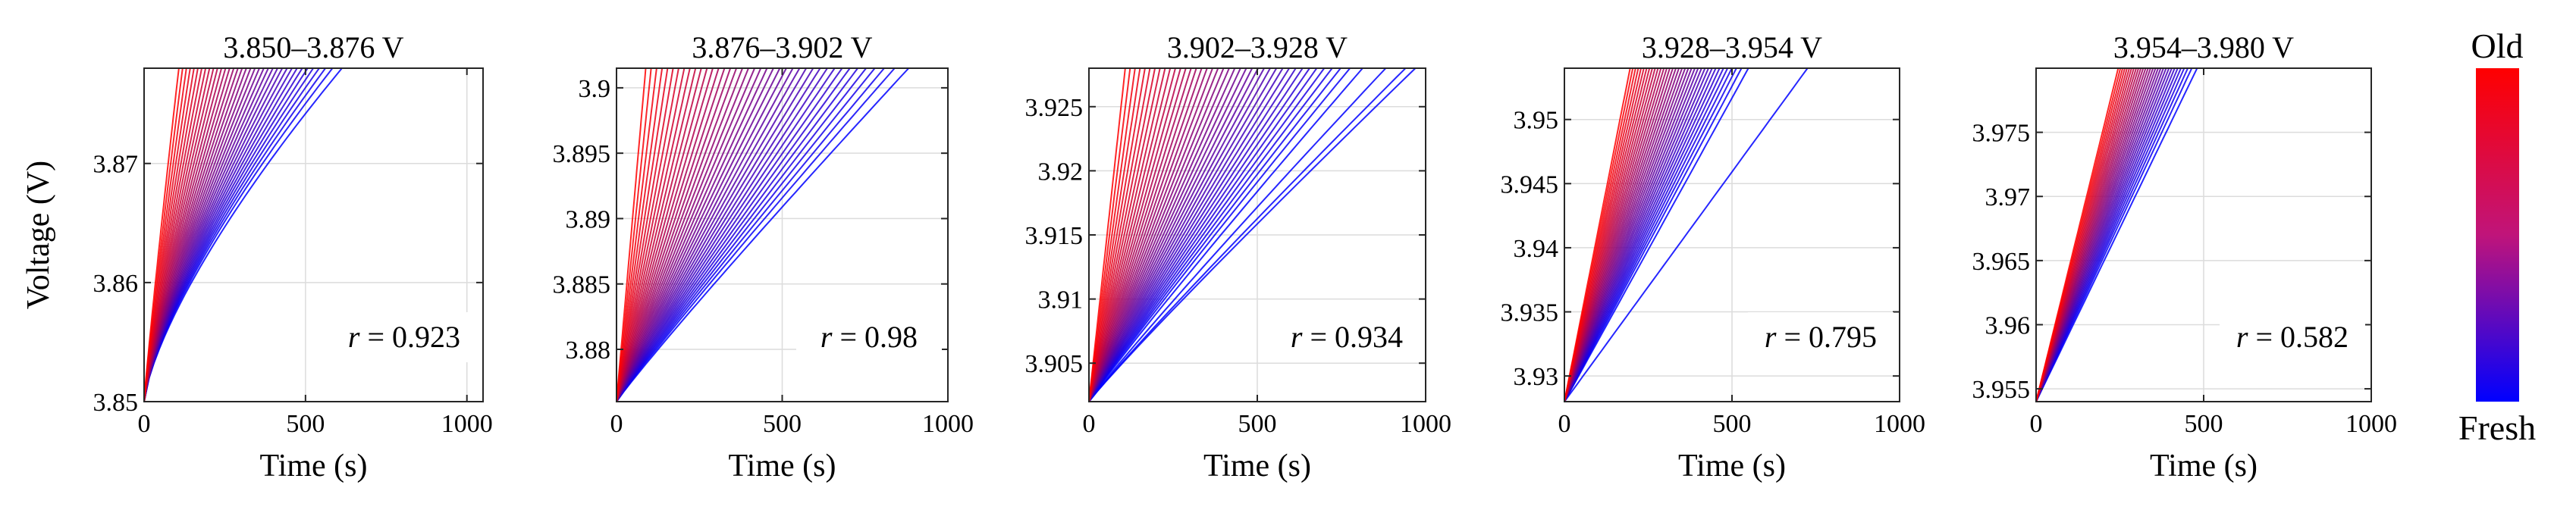 The height and width of the screenshot is (510, 2576). I want to click on y-tick-label: 3.96, so click(2008, 325).